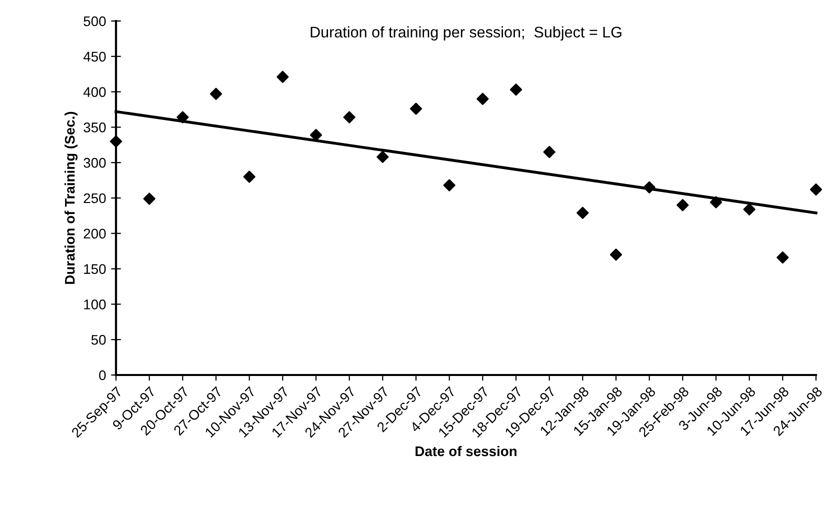 The image size is (839, 506). What do you see at coordinates (95, 127) in the screenshot?
I see `y-tick-label: 350` at bounding box center [95, 127].